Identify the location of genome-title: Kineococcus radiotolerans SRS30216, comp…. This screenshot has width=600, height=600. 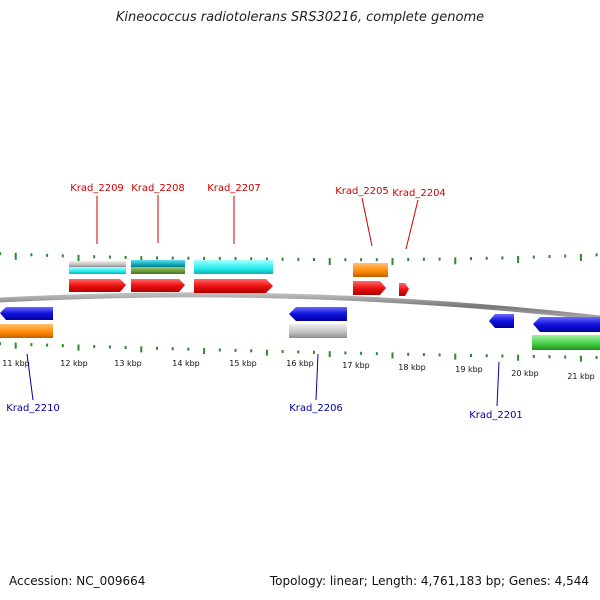
(300, 17).